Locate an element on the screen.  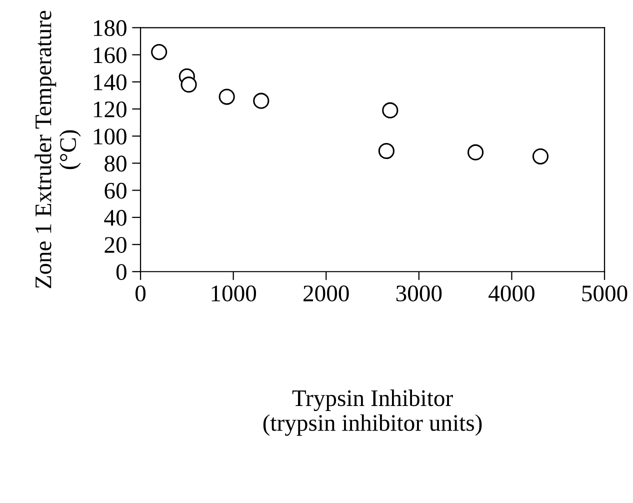
x-tick-label: 2000 is located at coordinates (326, 293).